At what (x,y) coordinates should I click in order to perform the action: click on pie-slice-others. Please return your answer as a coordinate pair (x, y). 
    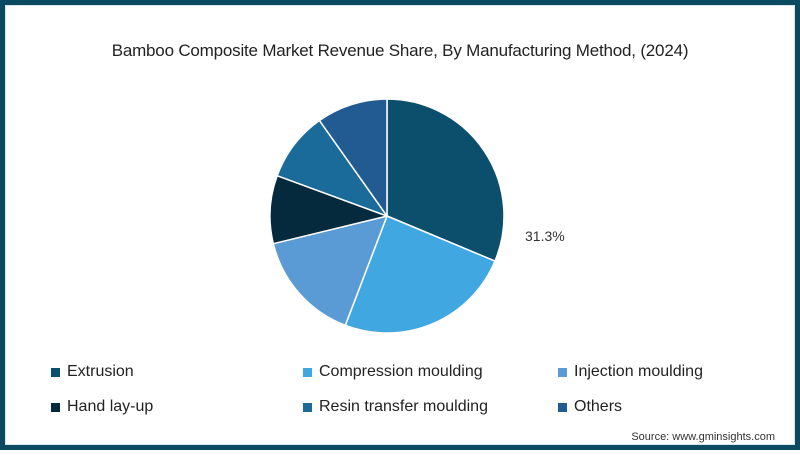
    Looking at the image, I should click on (353, 157).